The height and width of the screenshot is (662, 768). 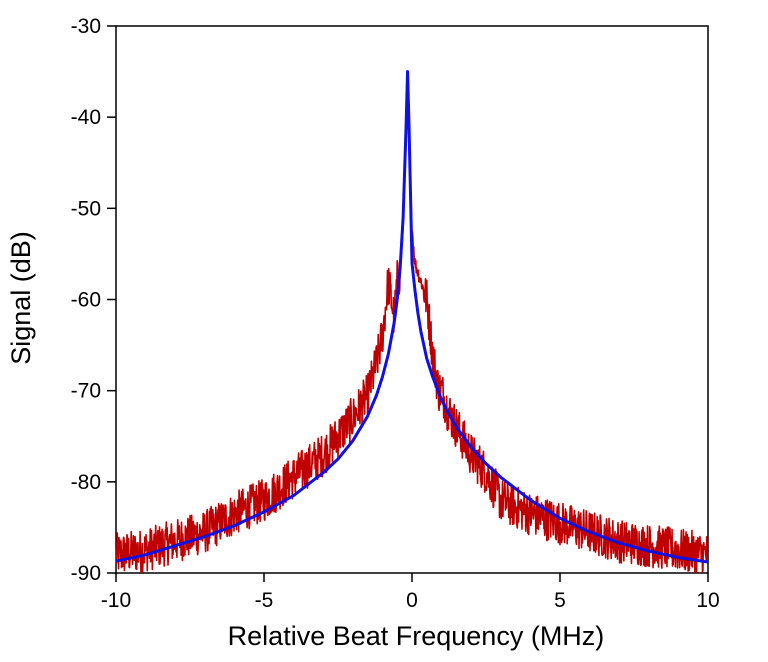 I want to click on y-tick-label: -50, so click(x=86, y=208).